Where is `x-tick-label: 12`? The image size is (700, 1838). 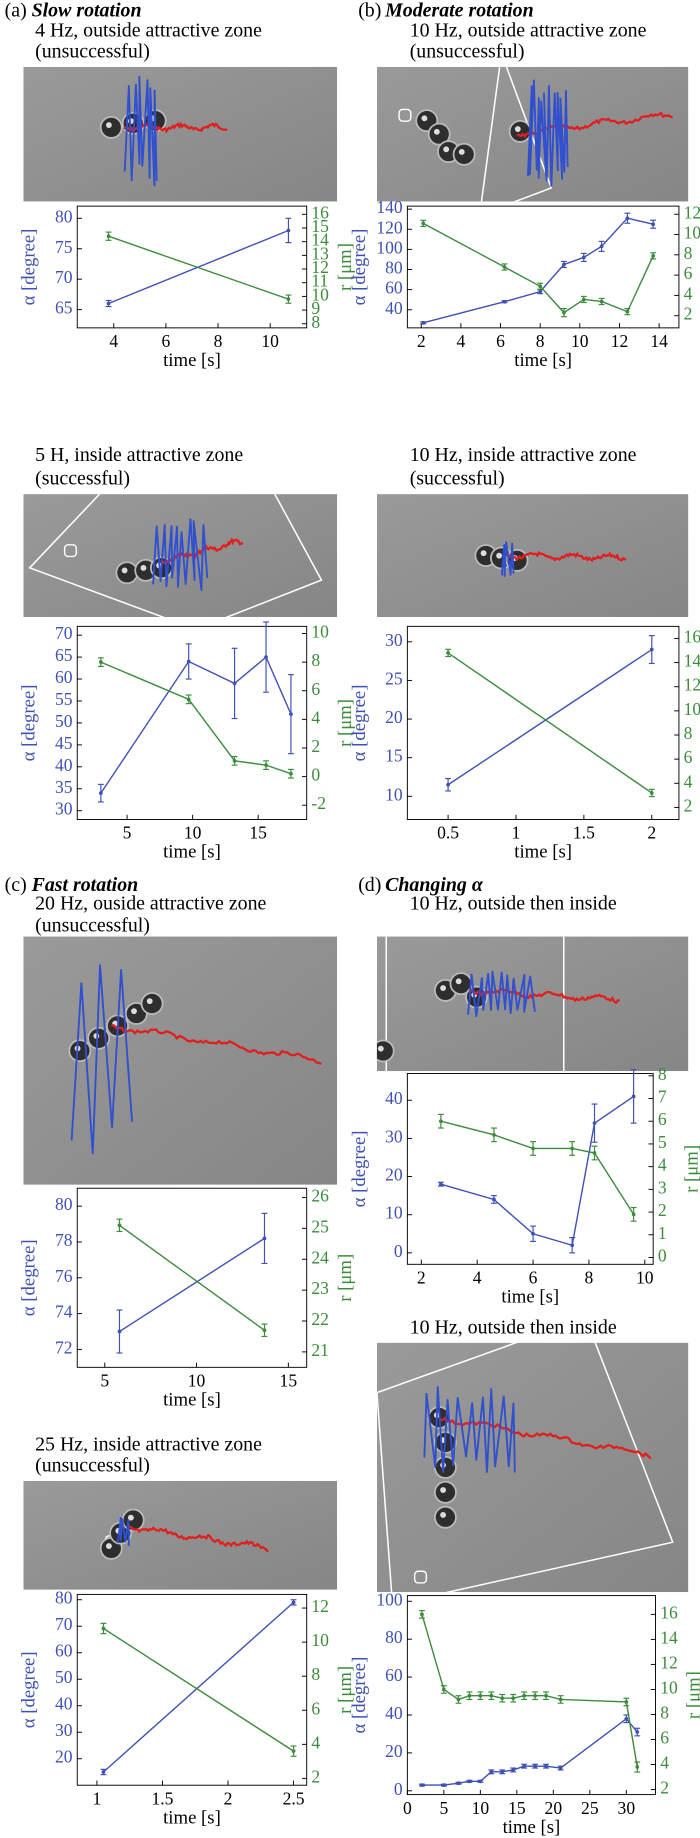 x-tick-label: 12 is located at coordinates (620, 341).